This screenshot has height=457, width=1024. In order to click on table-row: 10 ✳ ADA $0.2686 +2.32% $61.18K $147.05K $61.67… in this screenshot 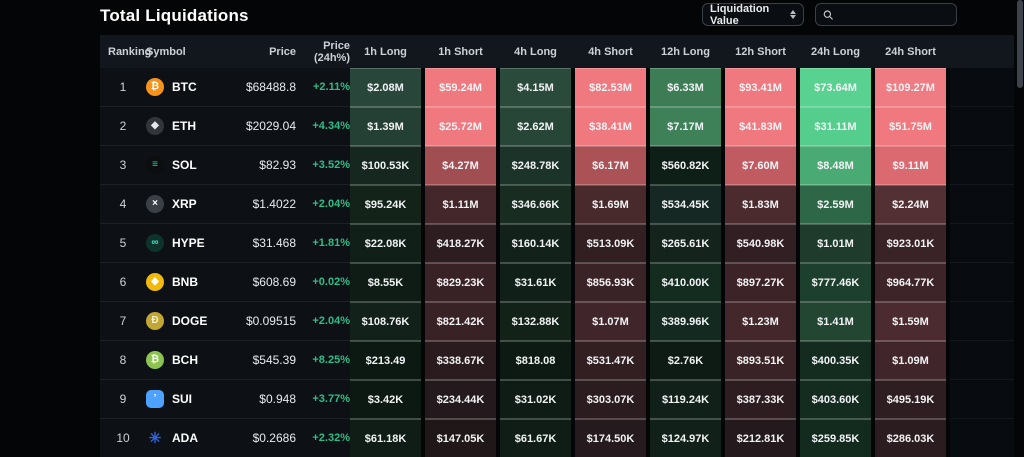, I will do `click(557, 438)`.